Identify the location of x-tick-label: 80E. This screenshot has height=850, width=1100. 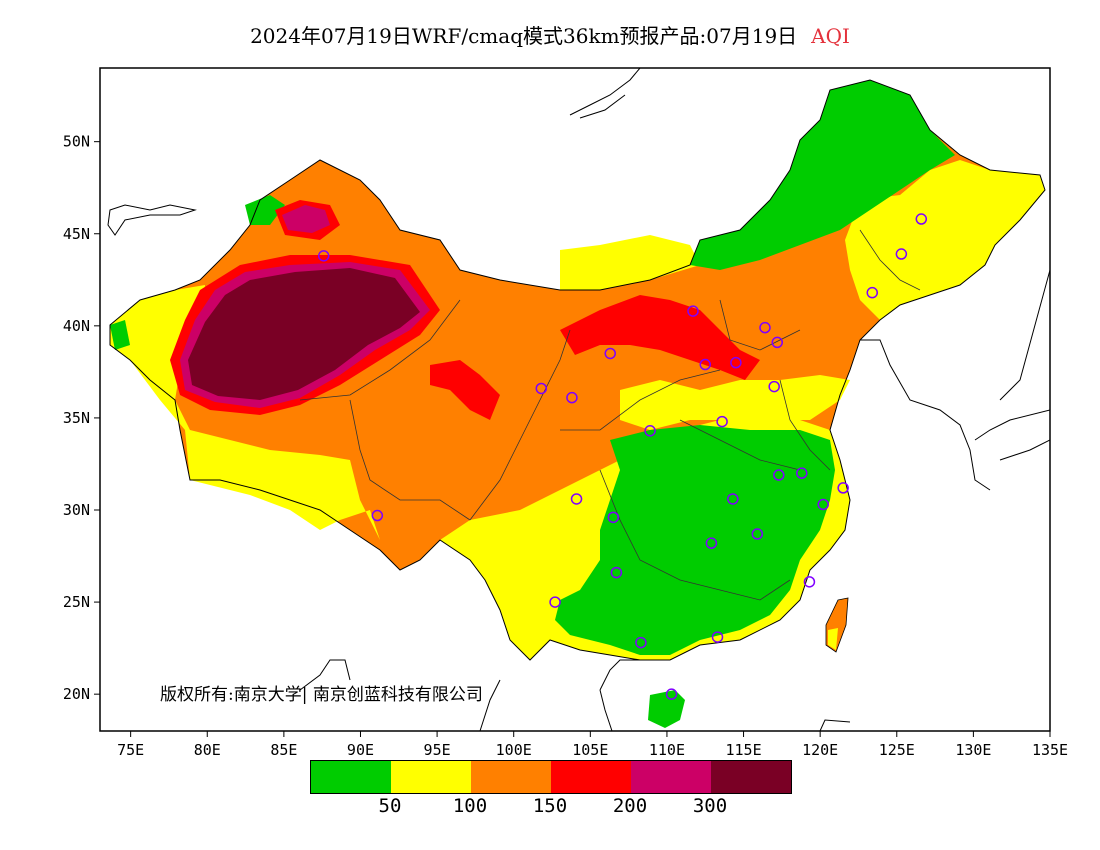
(207, 750).